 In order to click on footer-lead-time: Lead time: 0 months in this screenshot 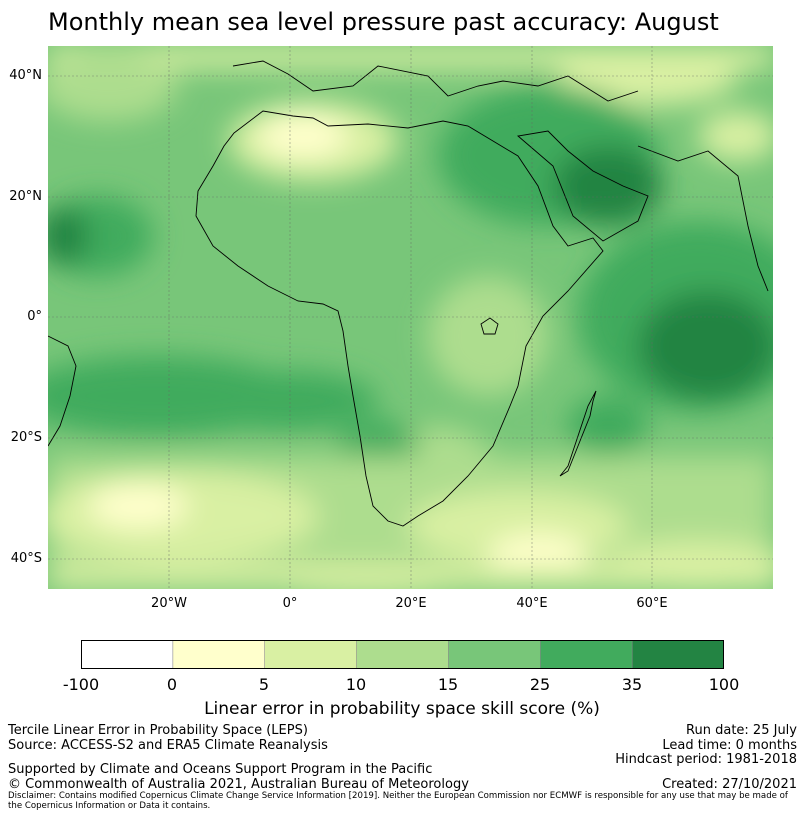, I will do `click(729, 745)`.